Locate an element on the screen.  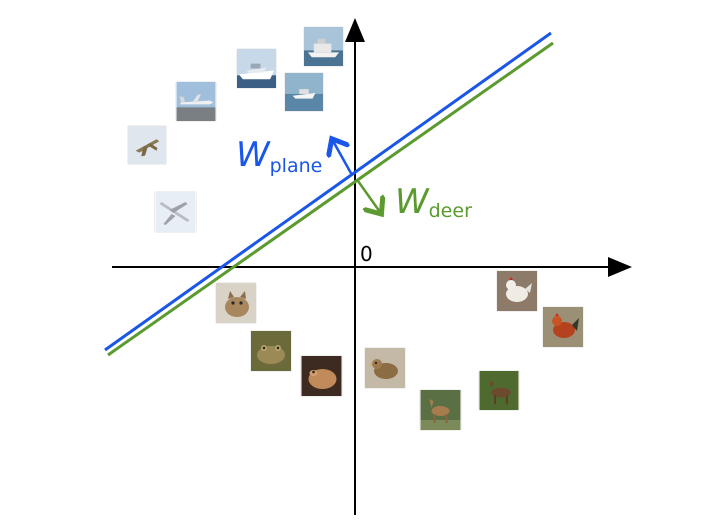
w-deer-arrow is located at coordinates (368, 196).